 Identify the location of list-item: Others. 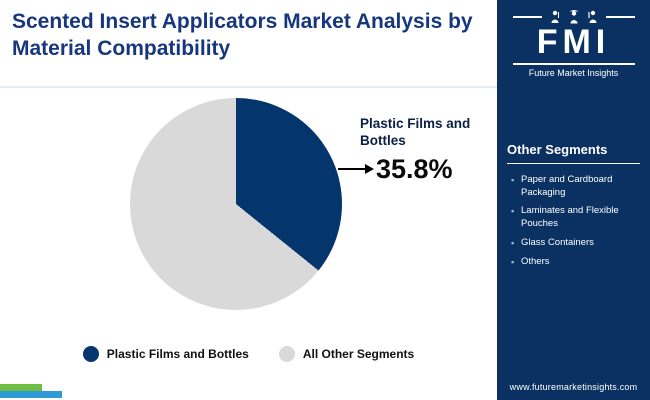
(575, 262).